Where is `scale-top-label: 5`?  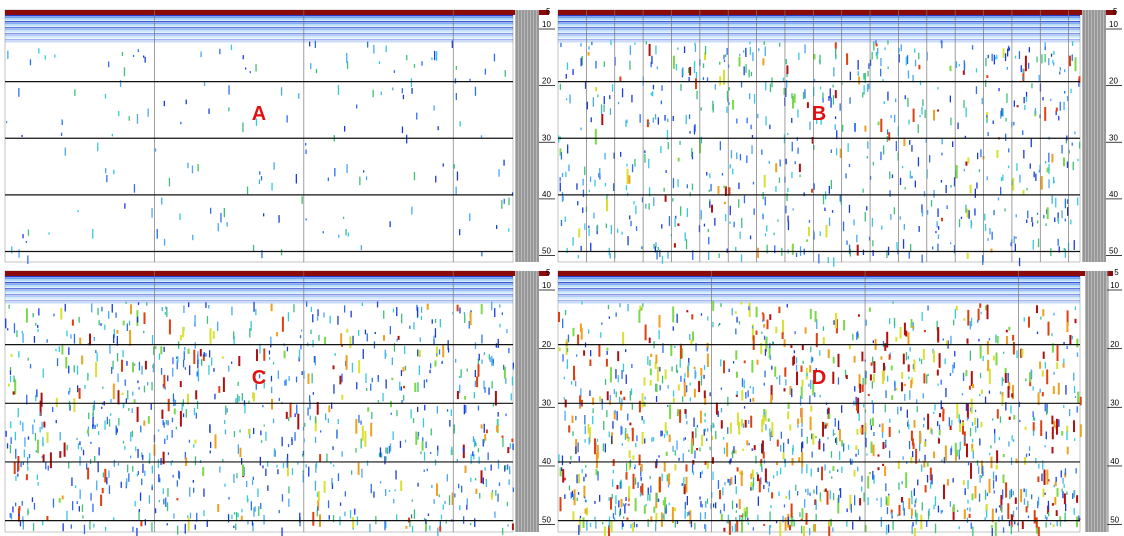 scale-top-label: 5 is located at coordinates (1115, 11).